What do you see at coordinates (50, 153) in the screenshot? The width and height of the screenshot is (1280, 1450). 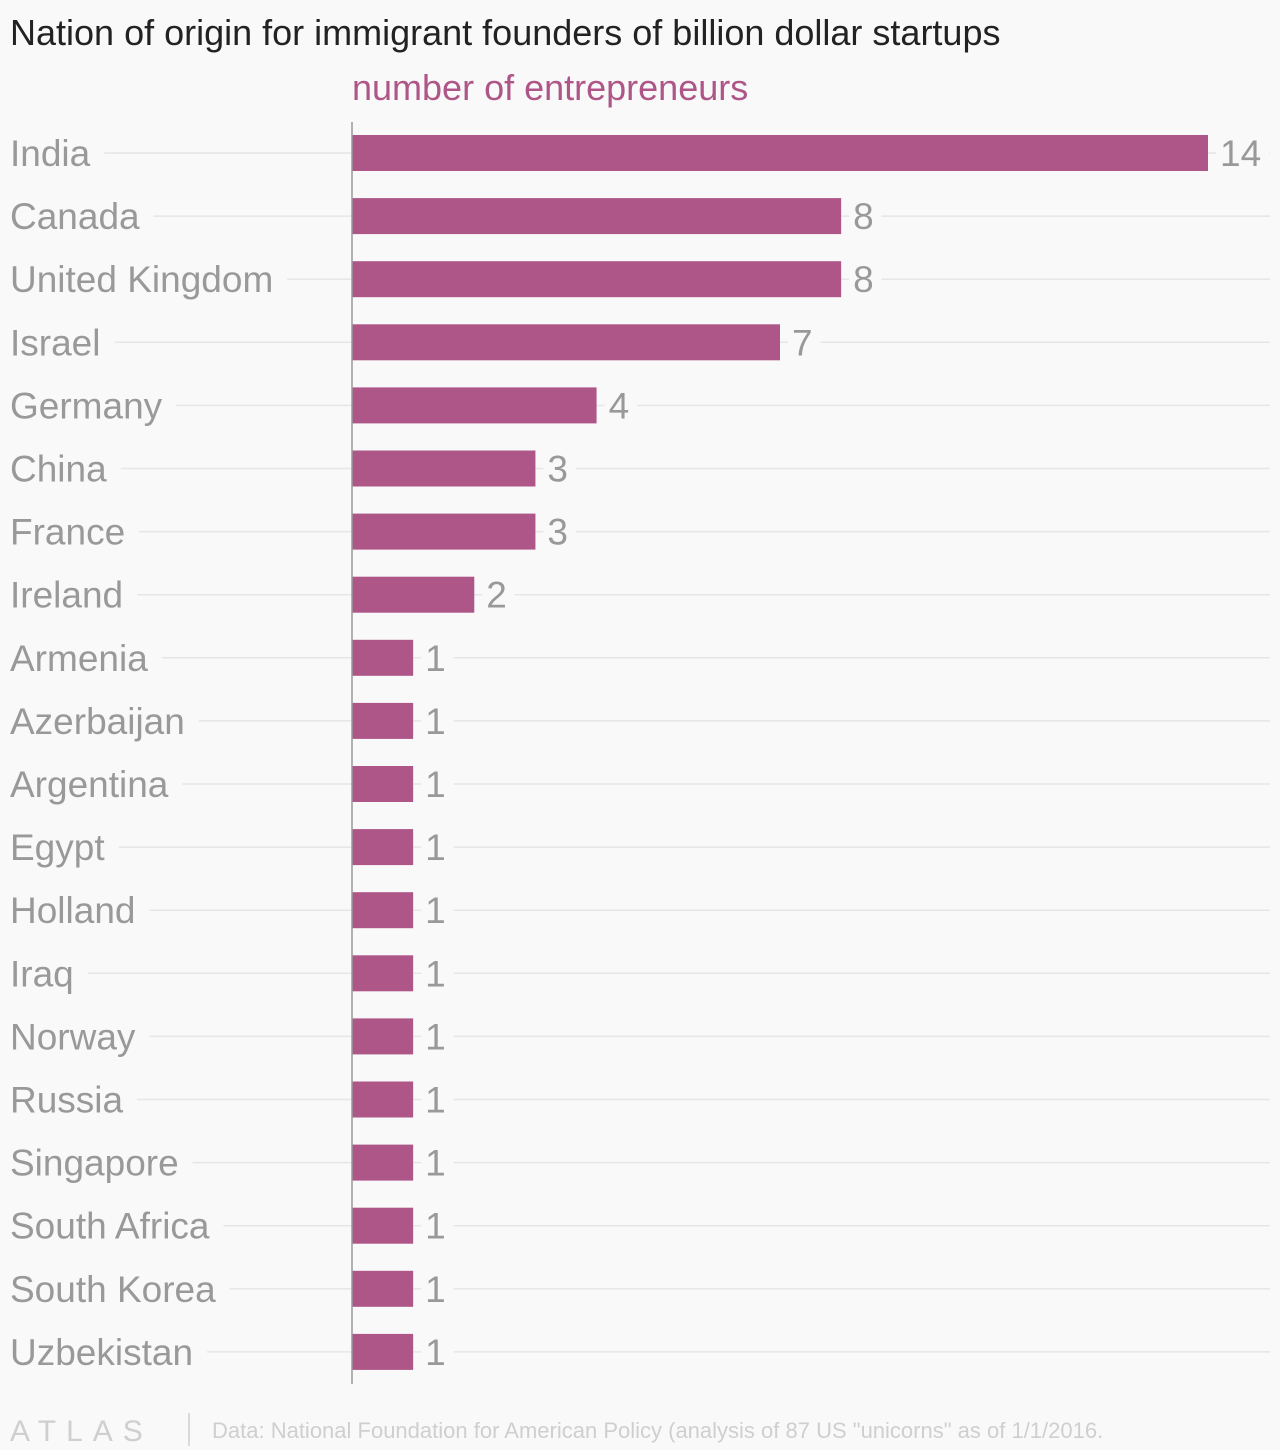 I see `category-label: India` at bounding box center [50, 153].